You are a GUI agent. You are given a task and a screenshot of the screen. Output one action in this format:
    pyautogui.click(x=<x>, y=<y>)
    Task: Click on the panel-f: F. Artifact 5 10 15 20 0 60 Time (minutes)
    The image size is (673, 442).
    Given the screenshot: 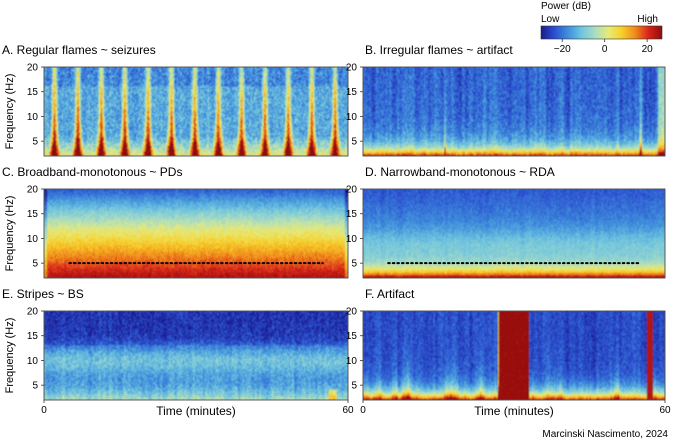 What is the action you would take?
    pyautogui.click(x=508, y=352)
    